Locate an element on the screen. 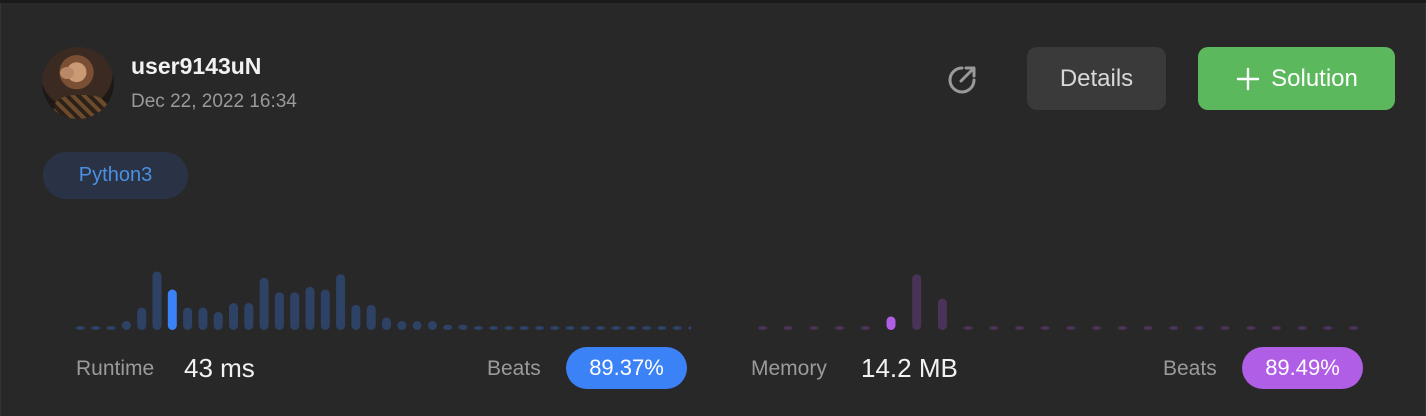 Image resolution: width=1426 pixels, height=416 pixels. memory-beats-value: 89.49% is located at coordinates (1302, 367).